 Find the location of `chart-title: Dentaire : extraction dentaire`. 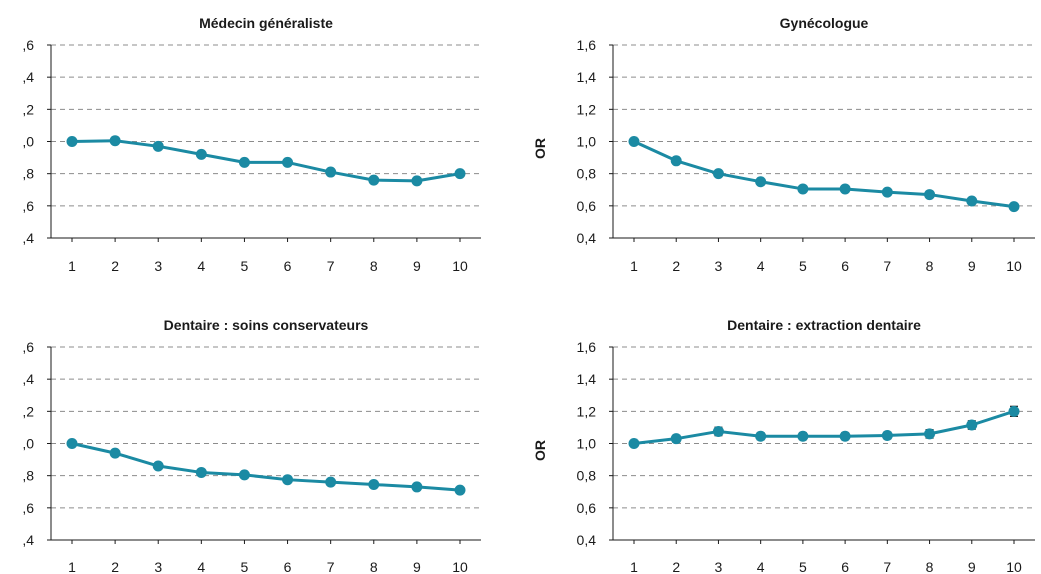

chart-title: Dentaire : extraction dentaire is located at coordinates (824, 325).